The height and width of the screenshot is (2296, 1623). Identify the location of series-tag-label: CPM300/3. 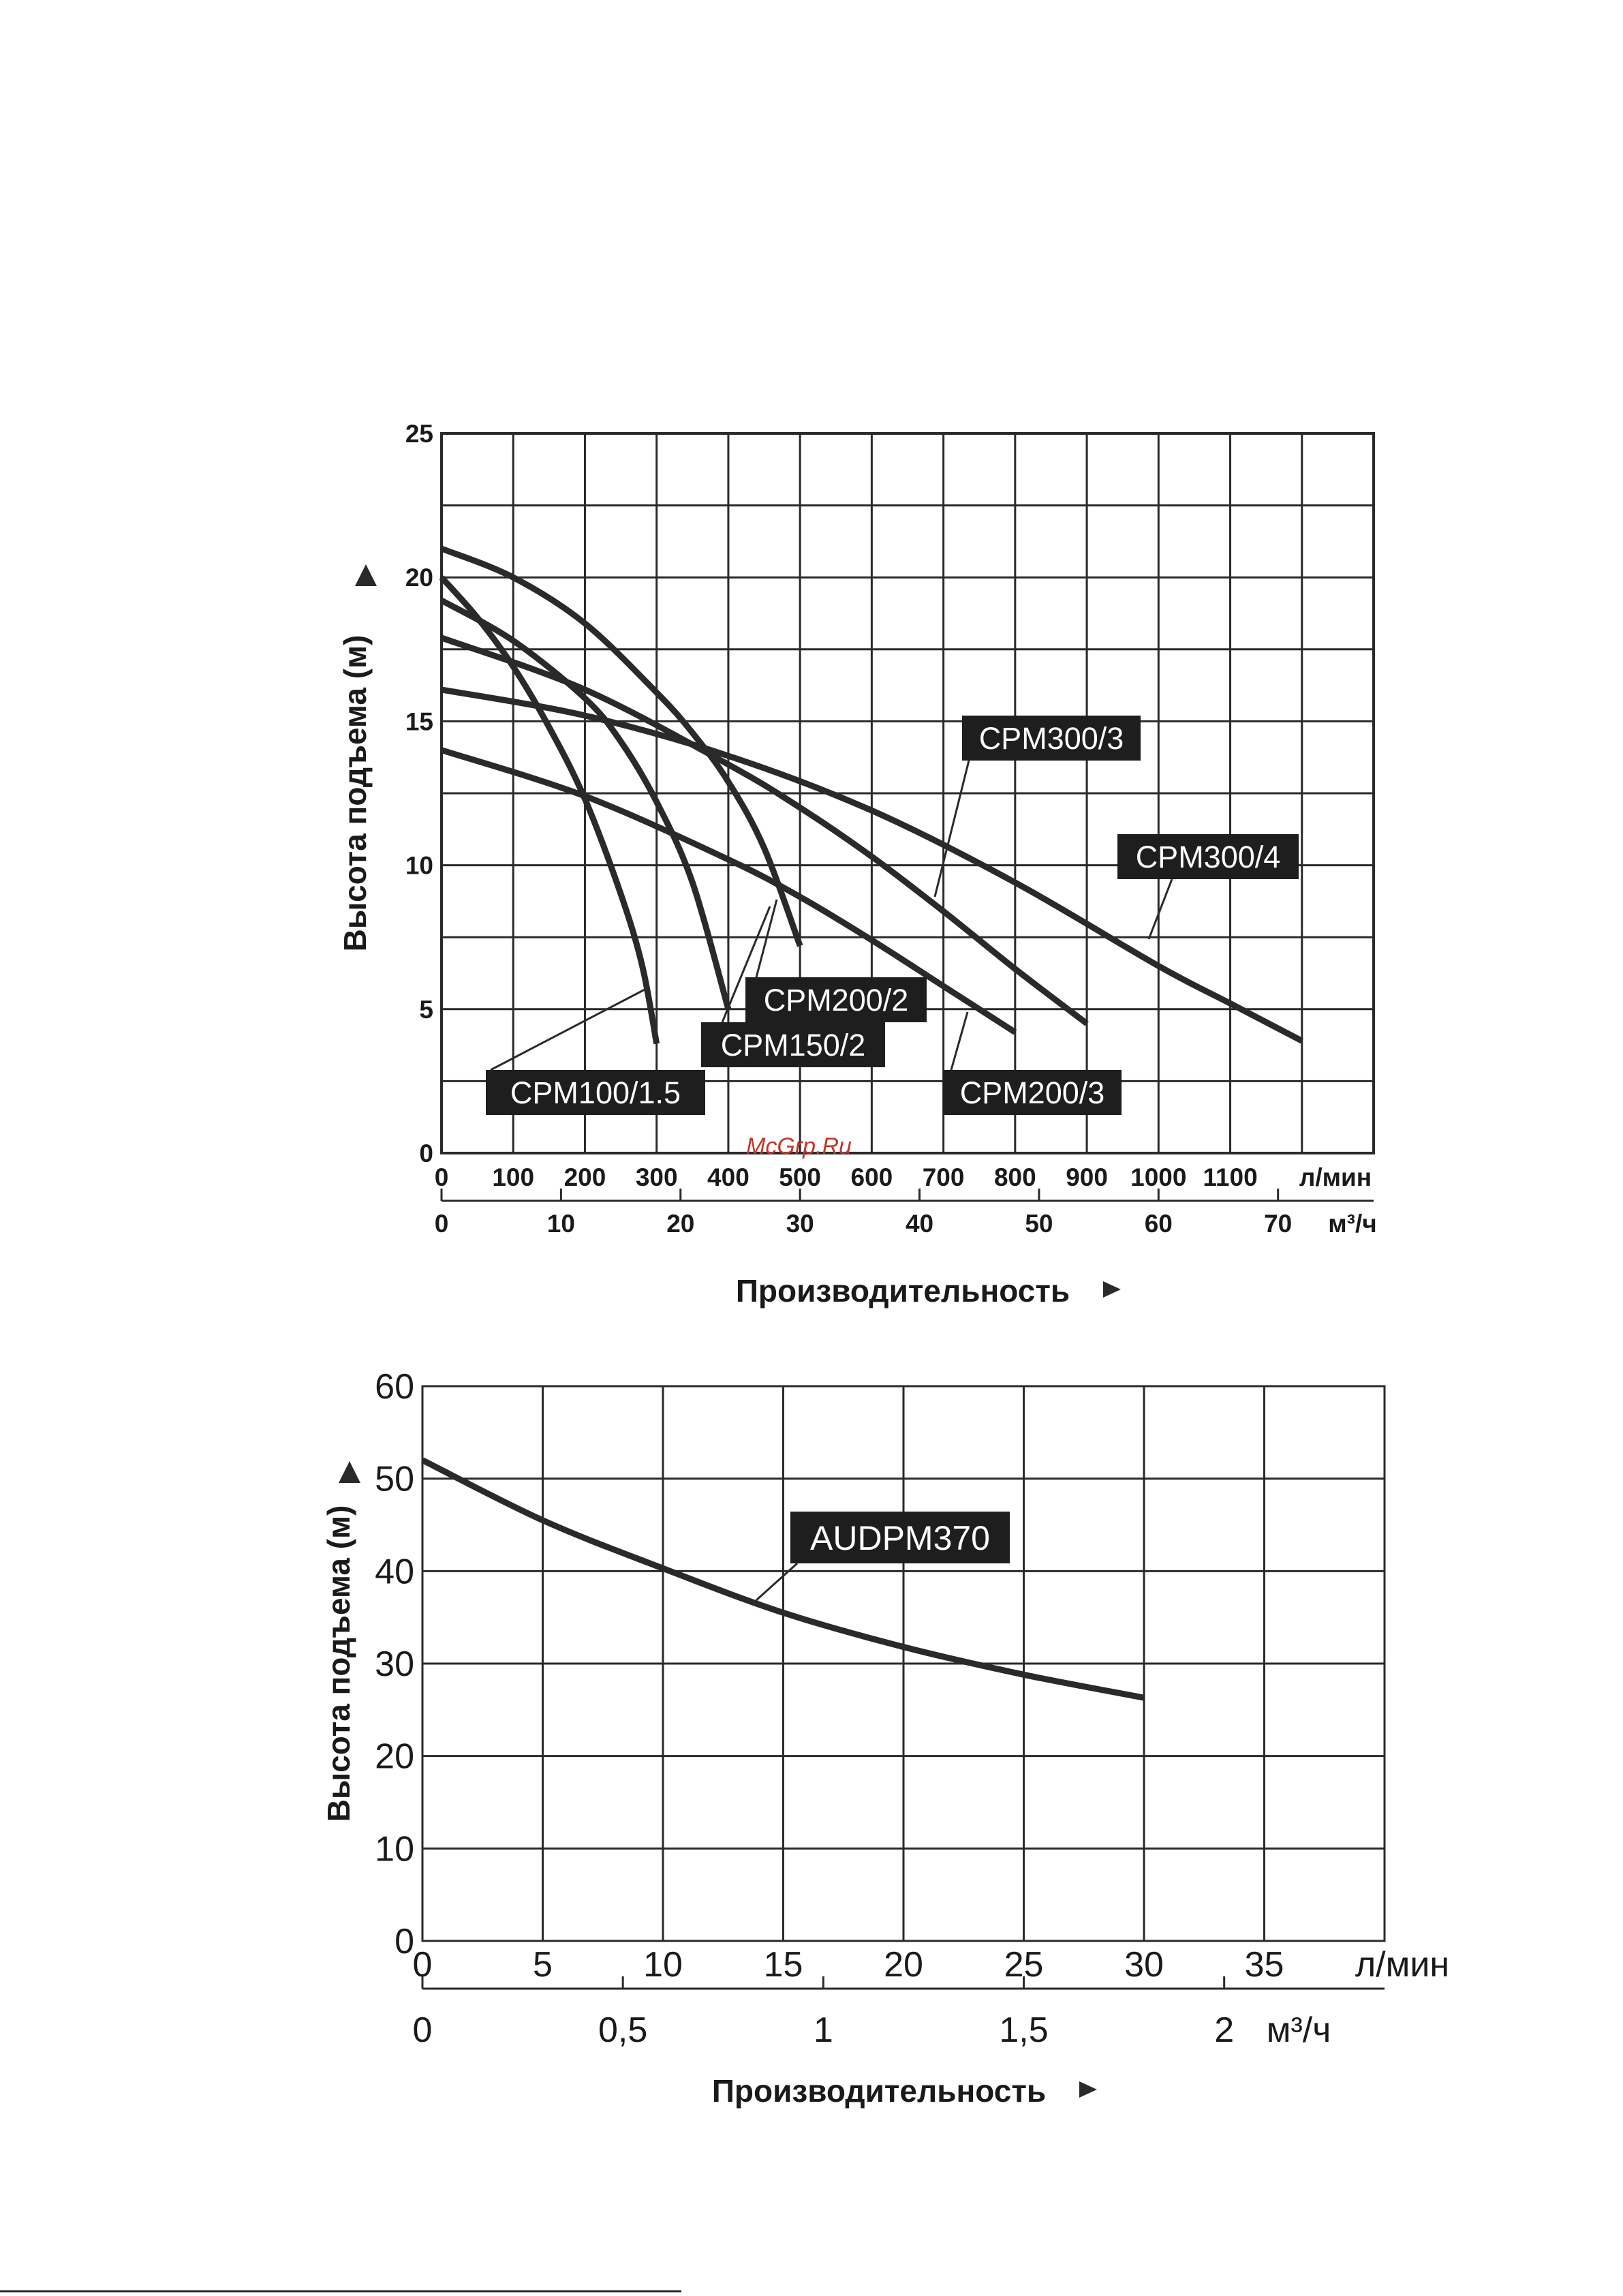
(1051, 739).